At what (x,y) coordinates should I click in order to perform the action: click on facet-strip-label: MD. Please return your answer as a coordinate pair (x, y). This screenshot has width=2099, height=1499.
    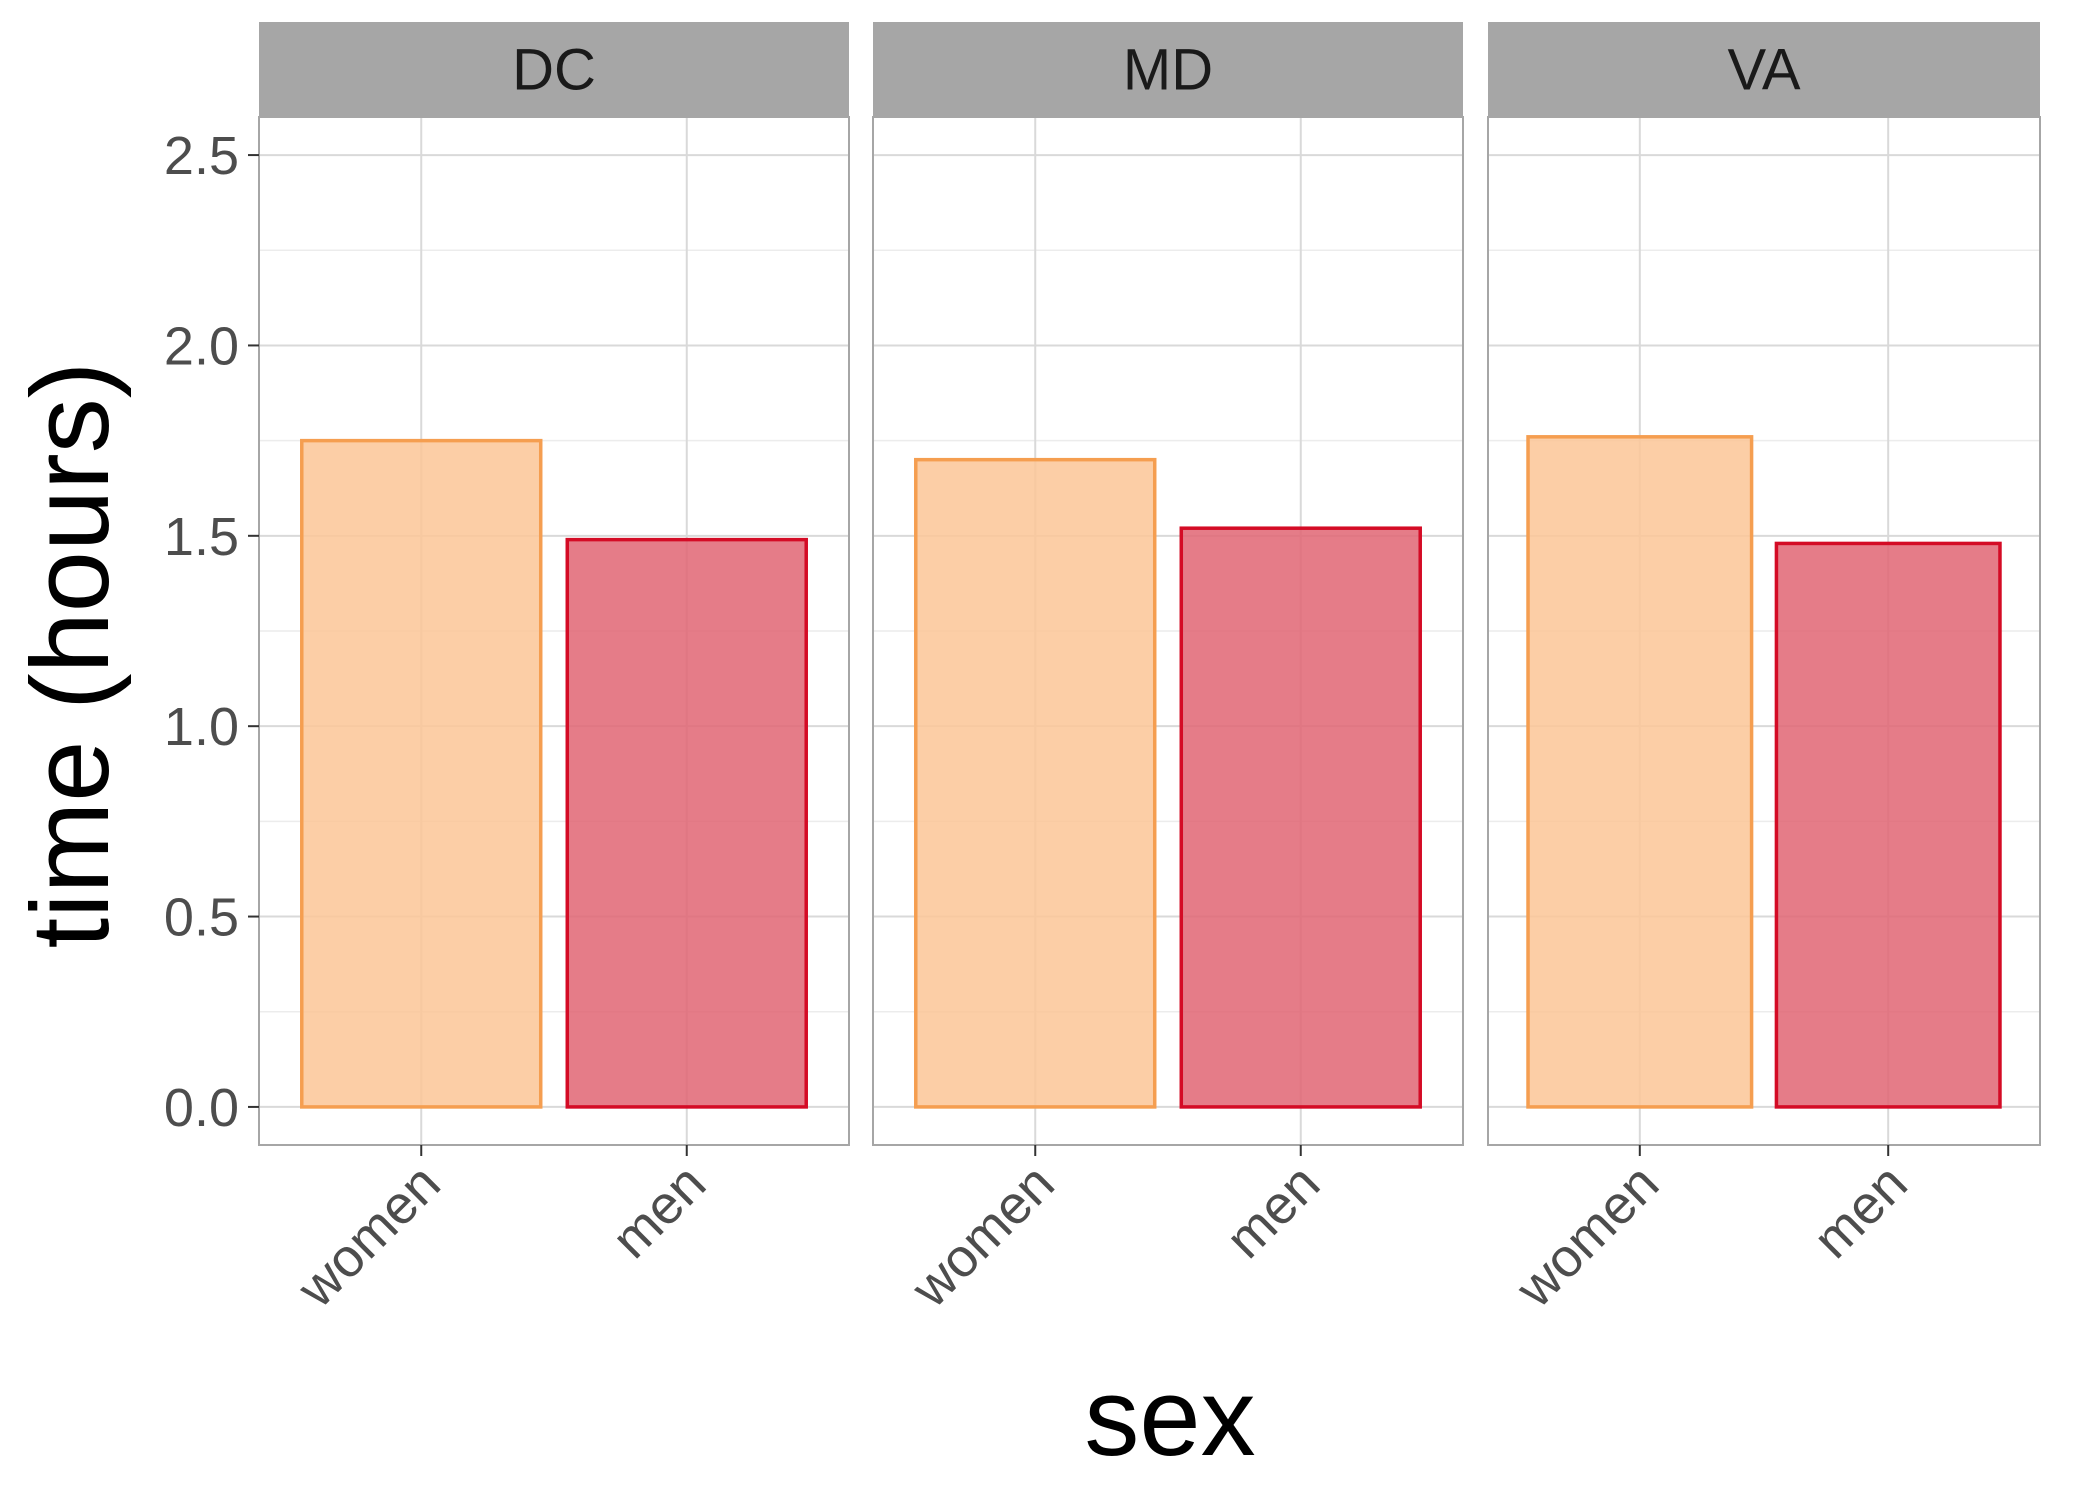
    Looking at the image, I should click on (1168, 70).